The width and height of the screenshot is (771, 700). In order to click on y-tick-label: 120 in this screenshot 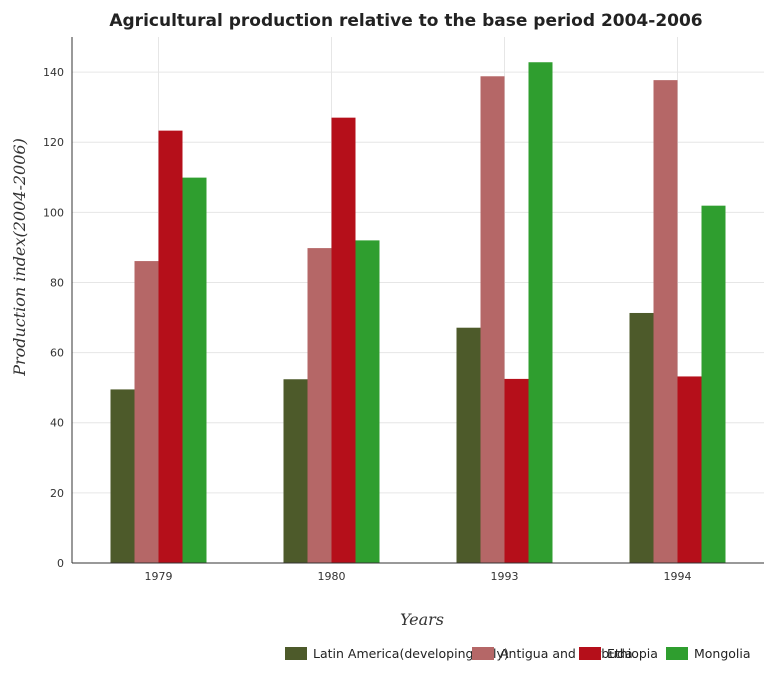, I will do `click(53, 142)`.